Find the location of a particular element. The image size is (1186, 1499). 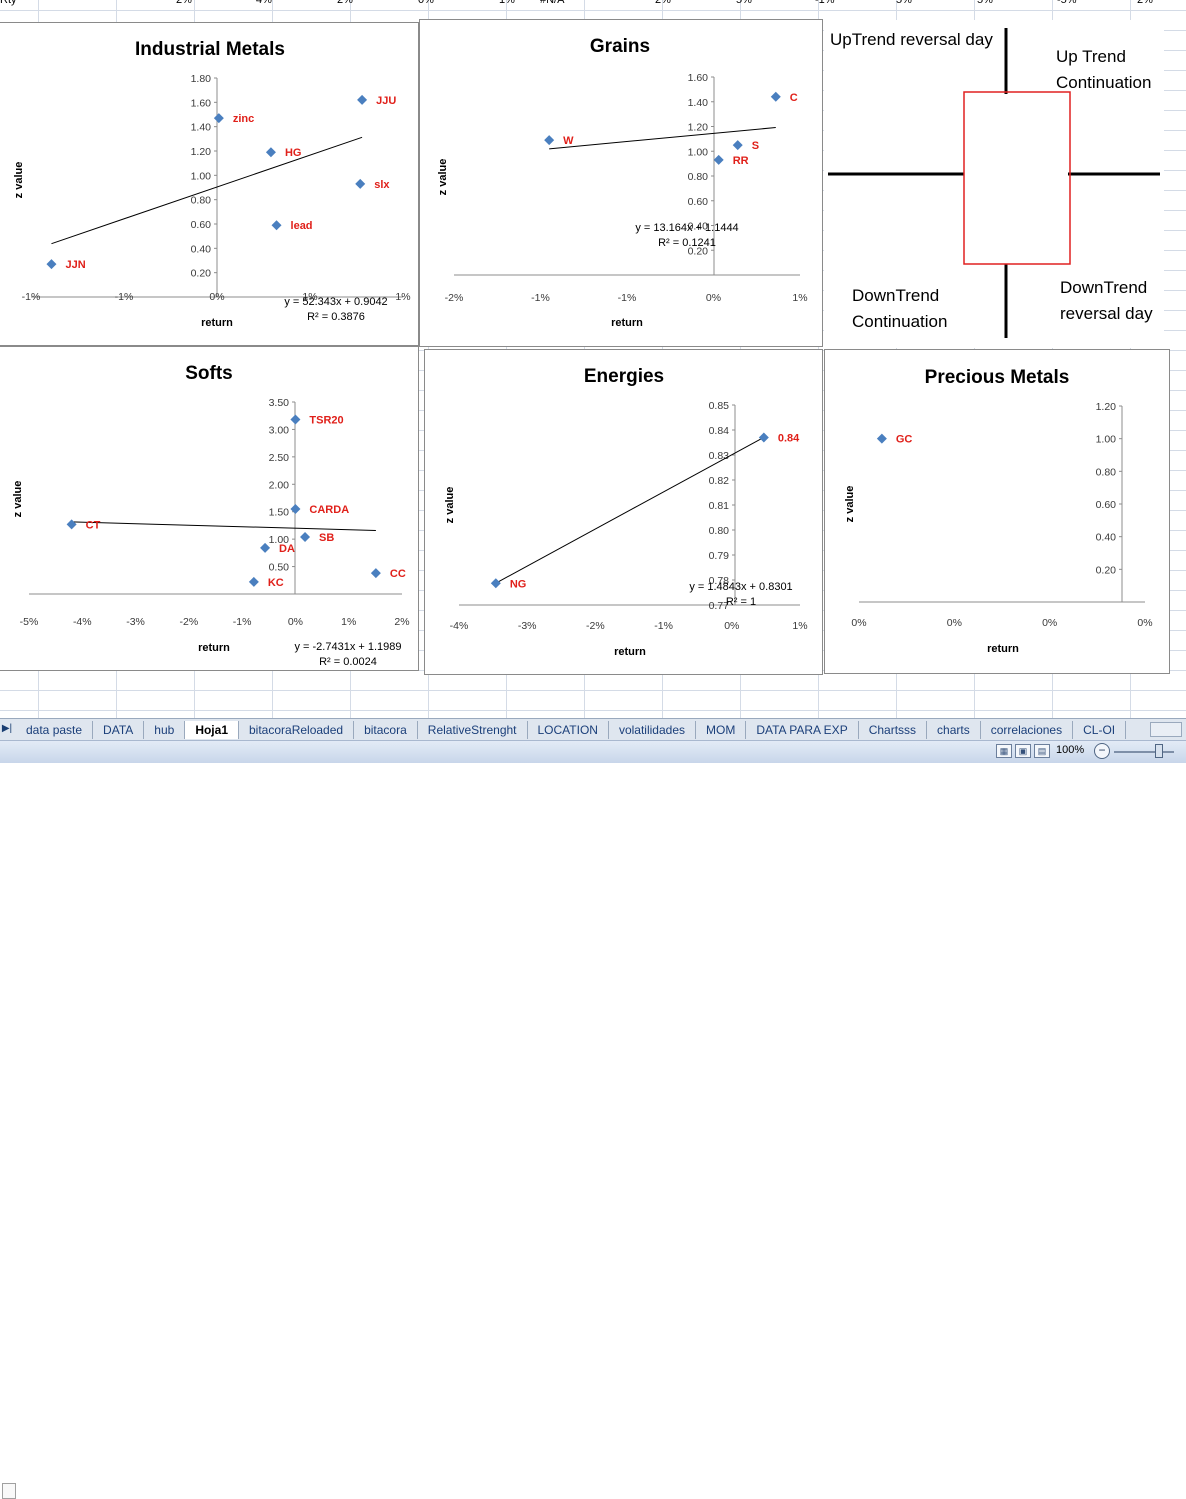

trendline-r2: R² = 0.0024 is located at coordinates (348, 662).